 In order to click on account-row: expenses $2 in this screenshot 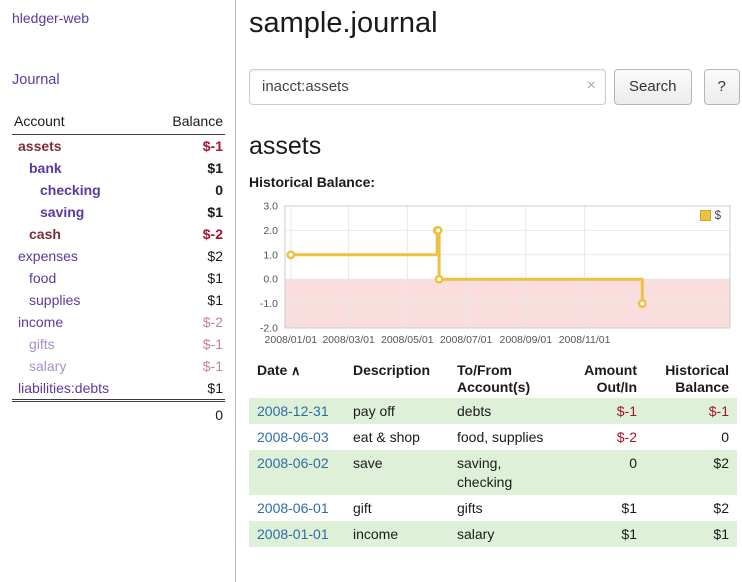, I will do `click(118, 256)`.